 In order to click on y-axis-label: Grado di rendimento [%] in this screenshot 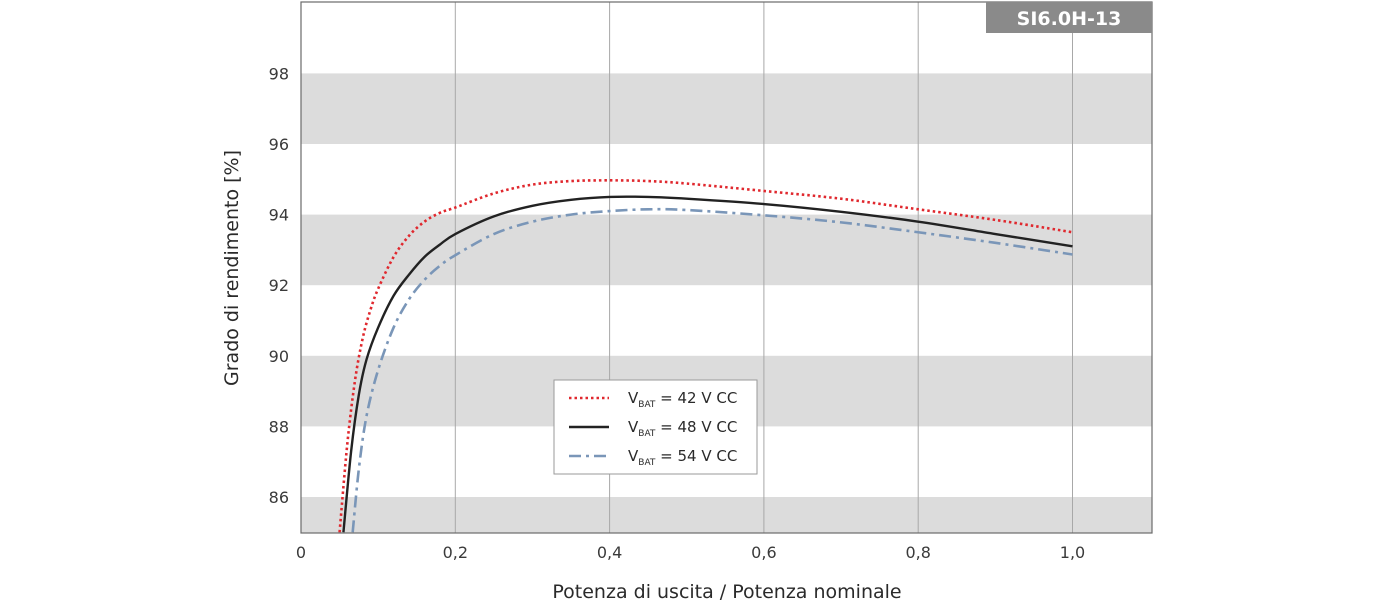, I will do `click(232, 268)`.